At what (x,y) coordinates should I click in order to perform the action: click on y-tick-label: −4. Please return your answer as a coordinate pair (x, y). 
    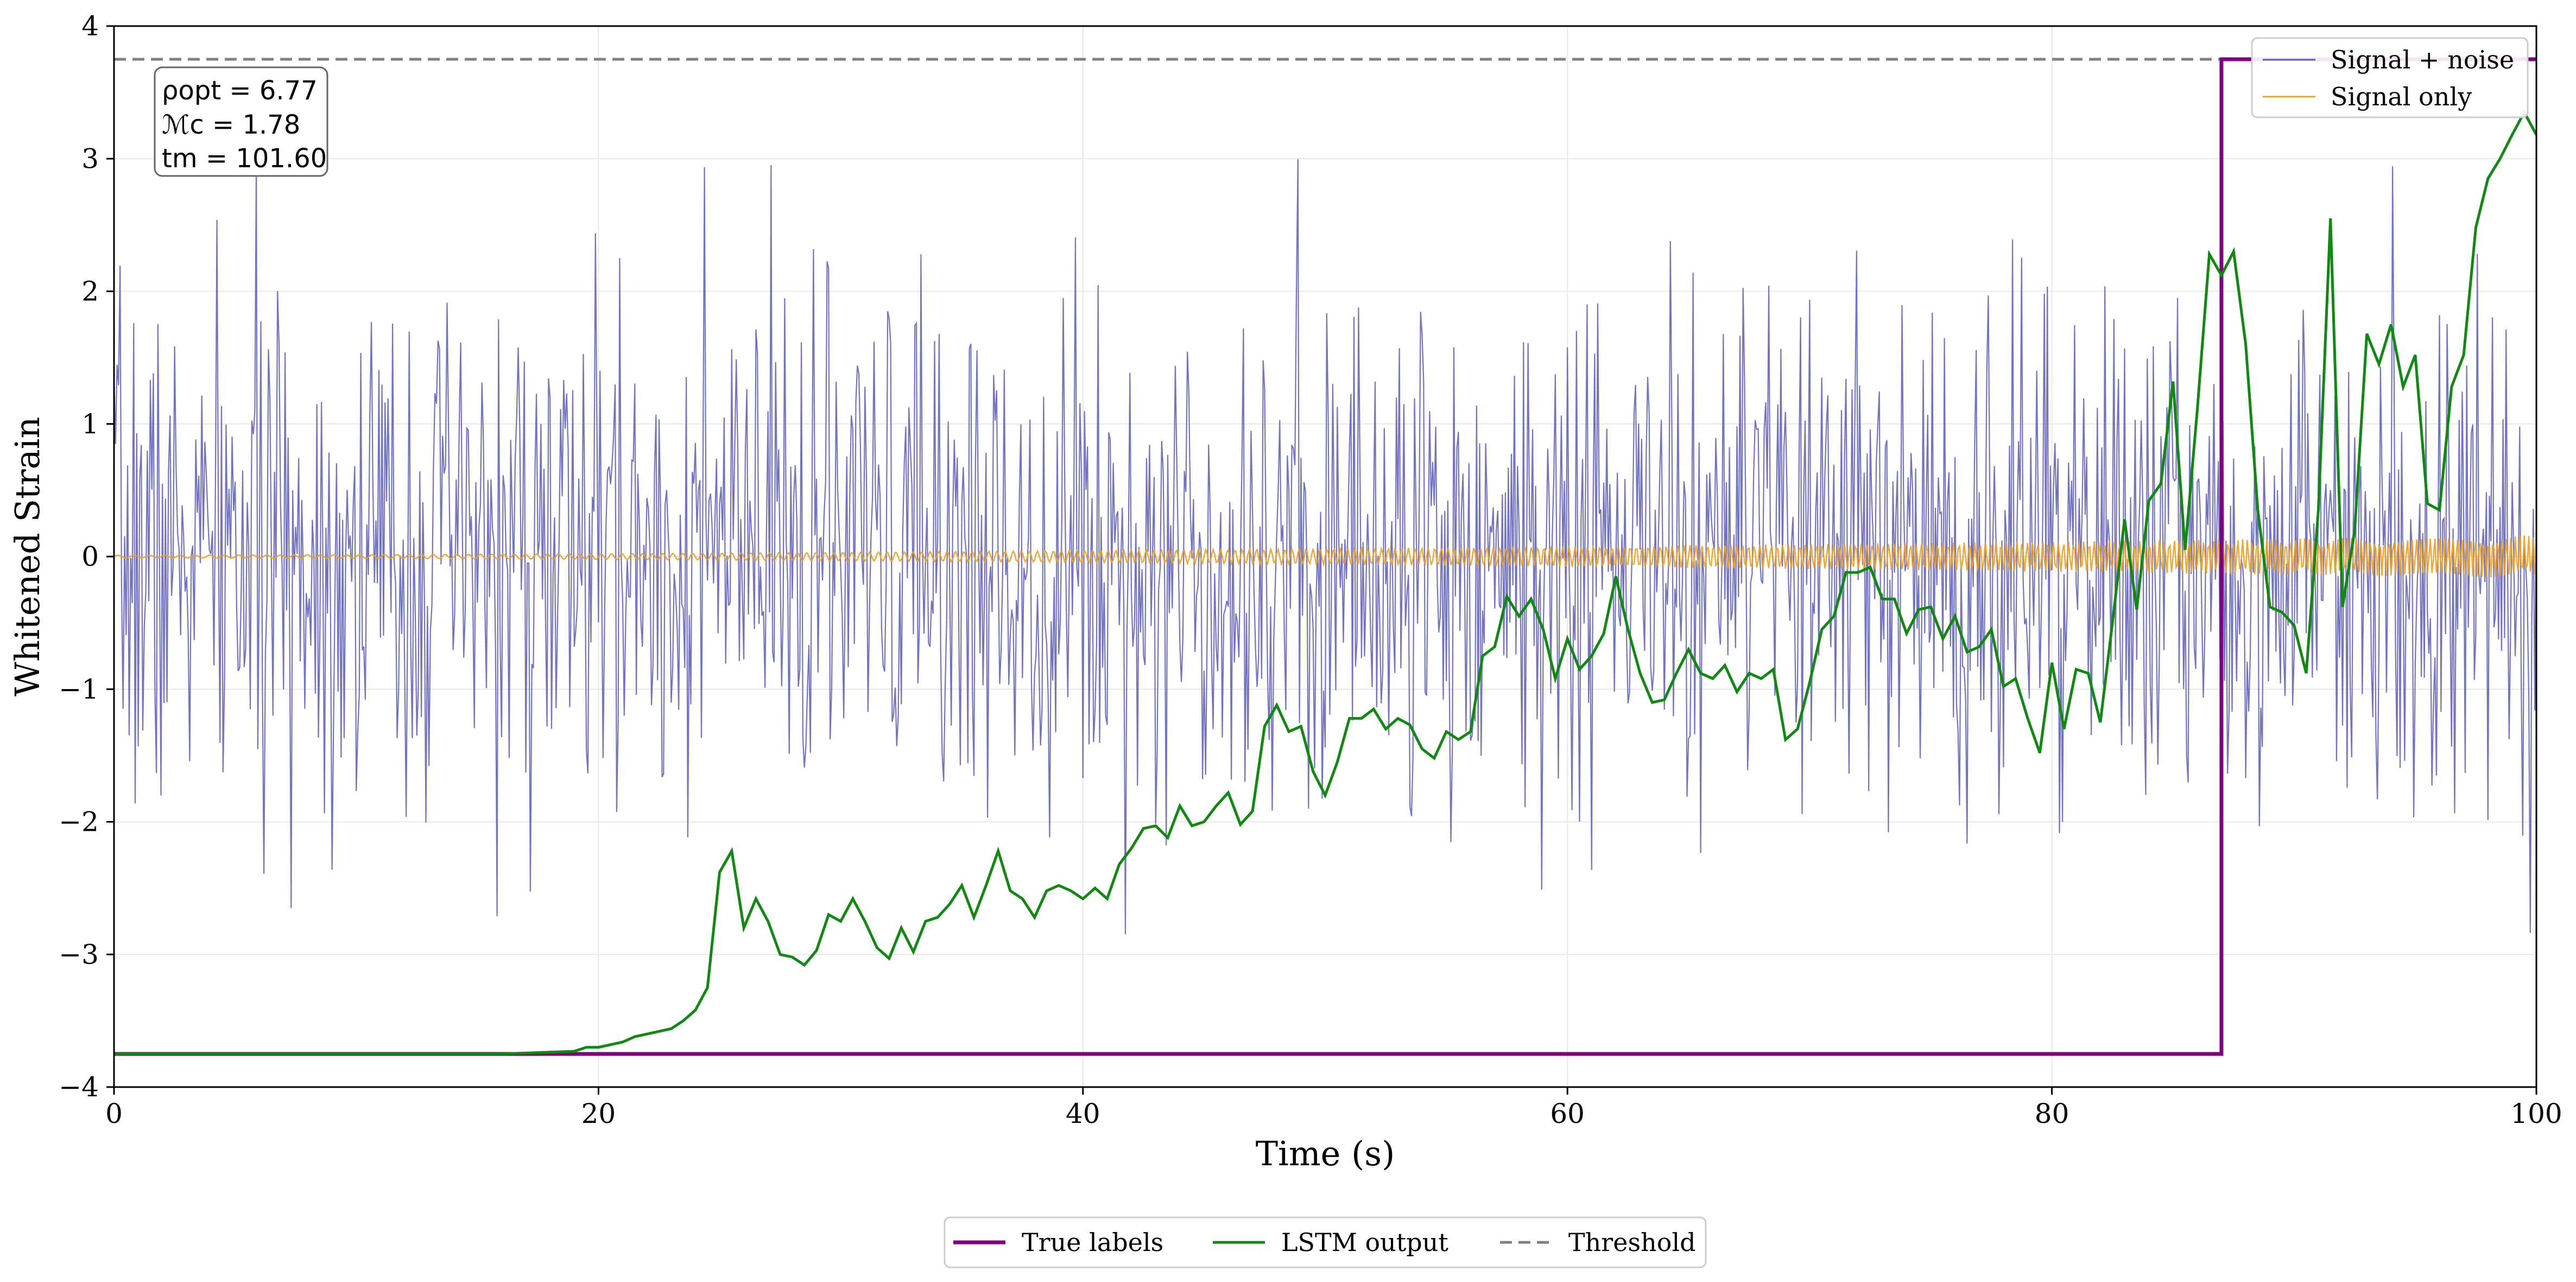
    Looking at the image, I should click on (79, 1087).